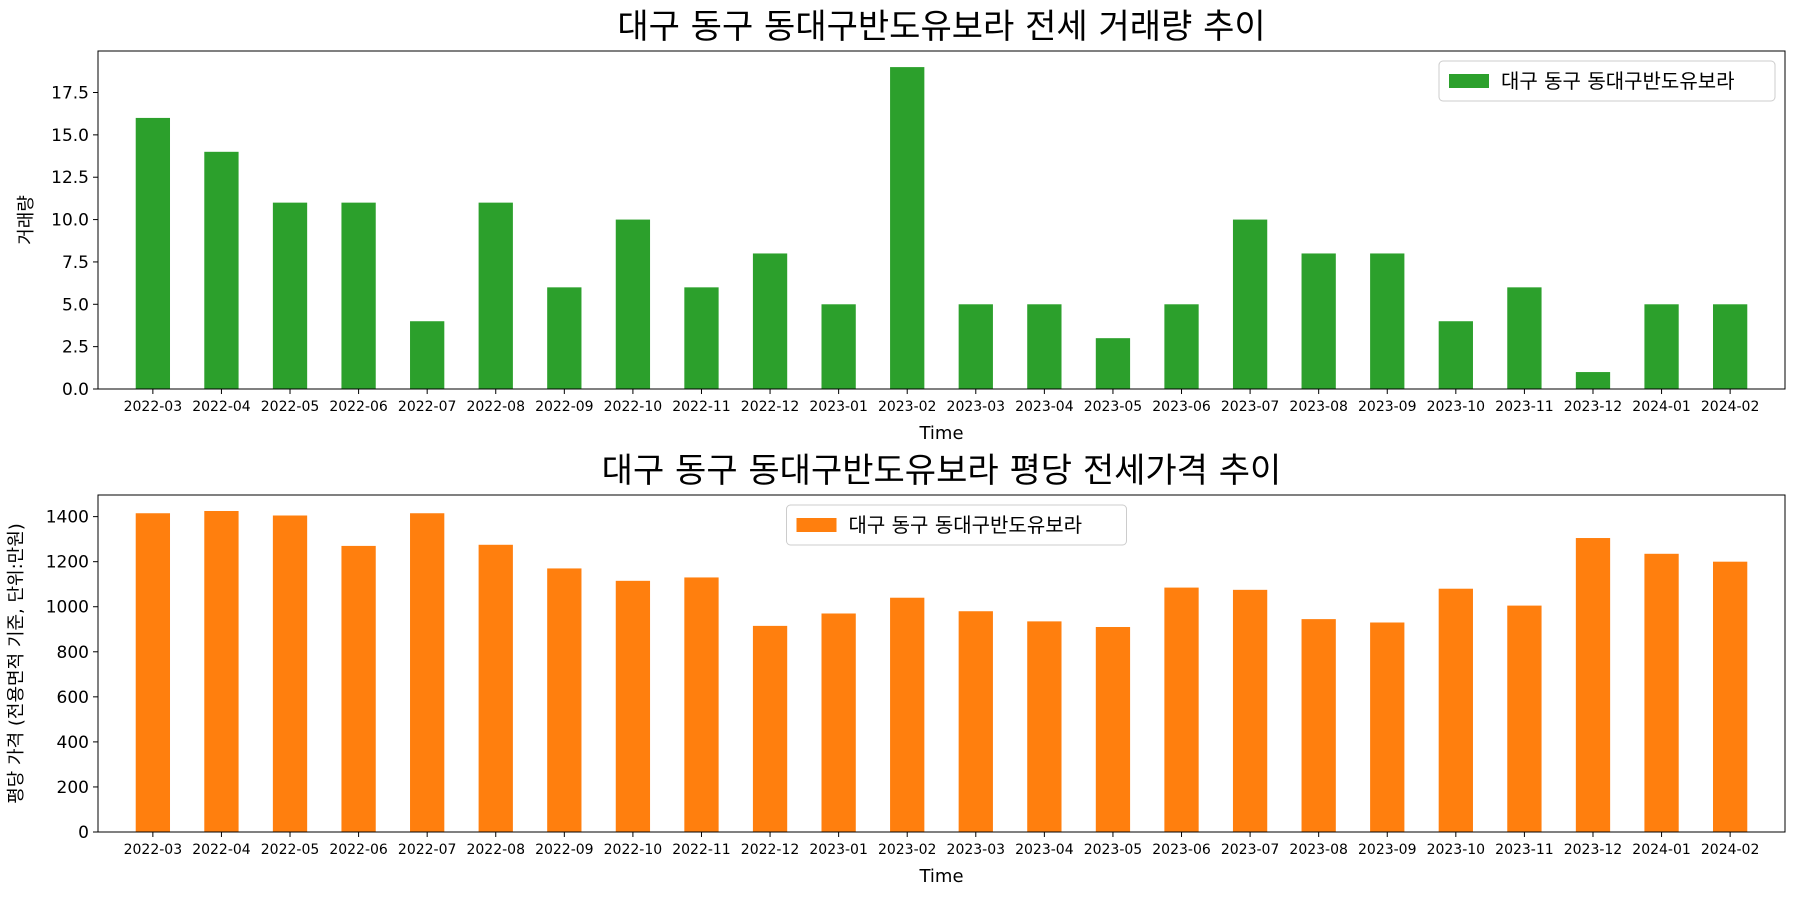 The height and width of the screenshot is (904, 1800). Describe the element at coordinates (75, 305) in the screenshot. I see `y-tick-label: 5.0` at that location.